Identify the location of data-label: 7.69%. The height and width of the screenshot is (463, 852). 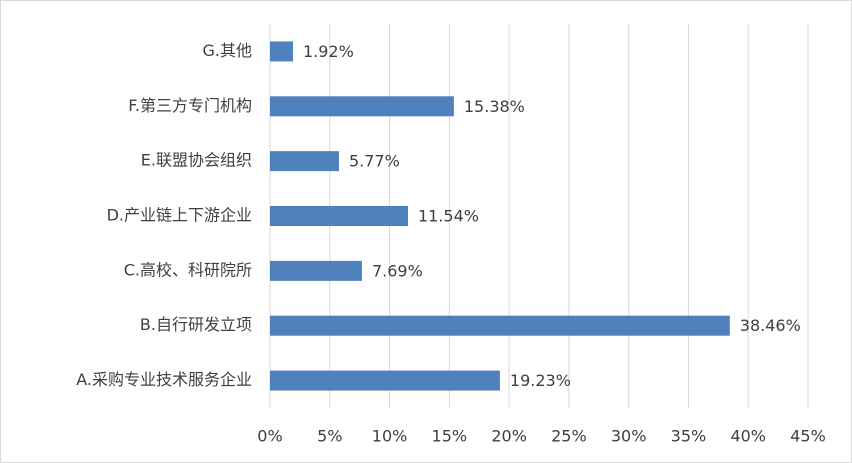
(397, 270).